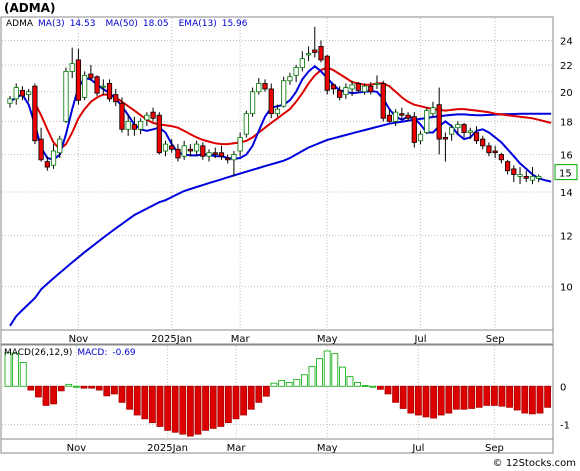 This screenshot has width=580, height=471. Describe the element at coordinates (566, 122) in the screenshot. I see `price-y-tick: 18` at that location.